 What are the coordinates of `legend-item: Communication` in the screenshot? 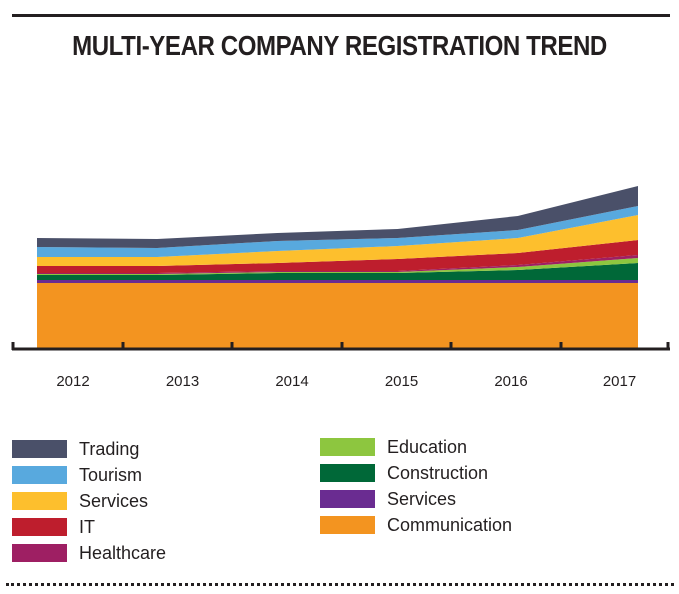 It's located at (416, 525).